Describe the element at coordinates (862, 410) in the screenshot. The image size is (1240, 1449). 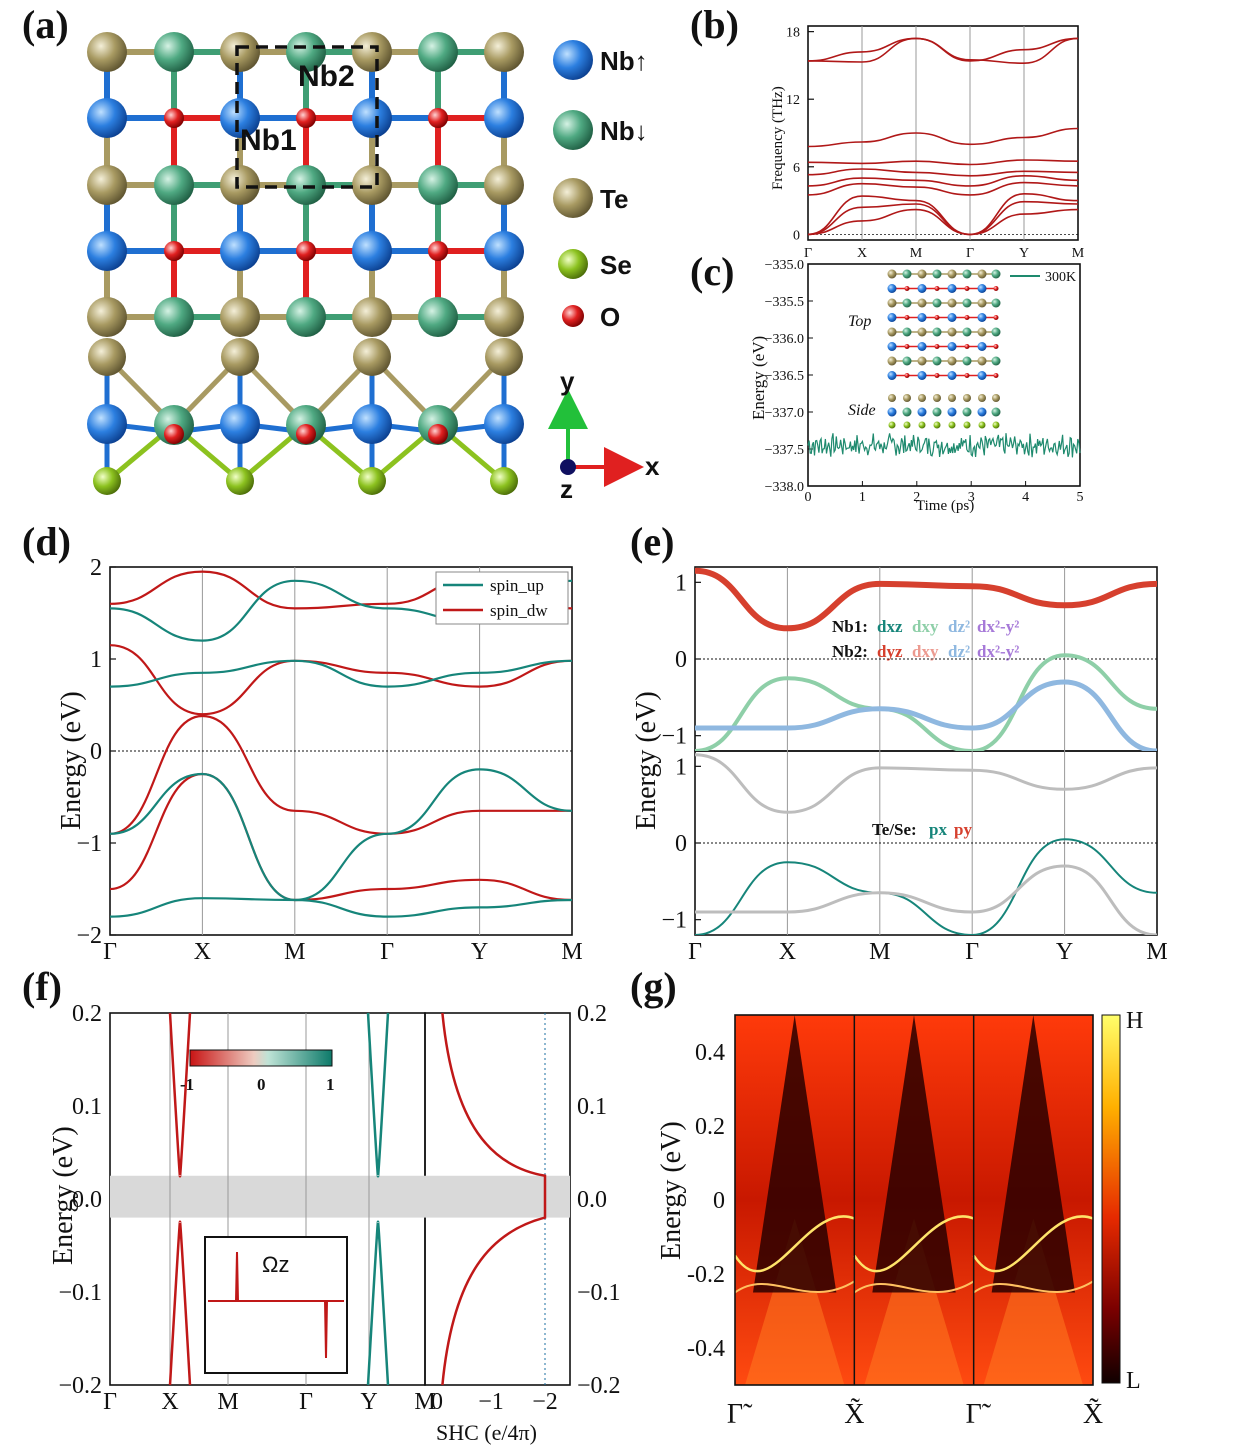
I see `inset-label-side: Side` at that location.